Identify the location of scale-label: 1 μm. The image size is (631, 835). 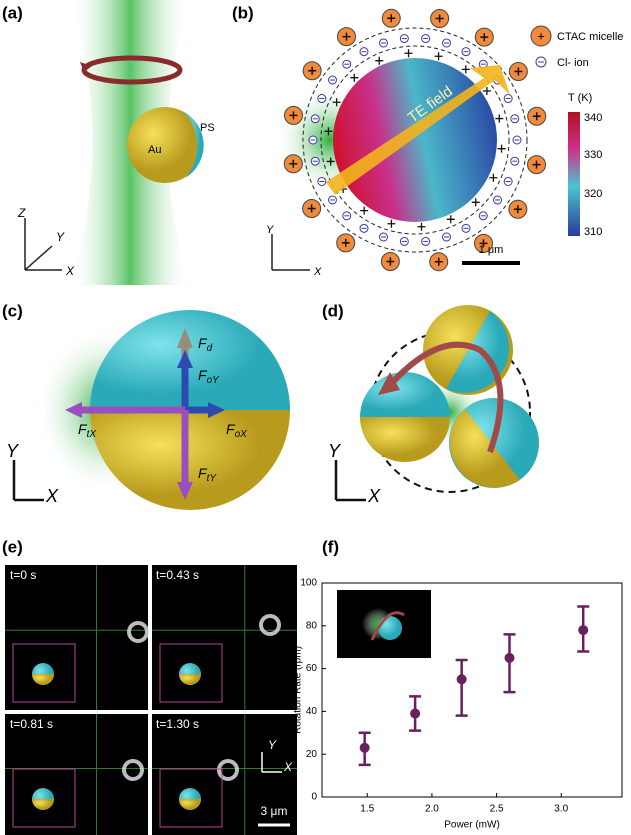
(491, 250).